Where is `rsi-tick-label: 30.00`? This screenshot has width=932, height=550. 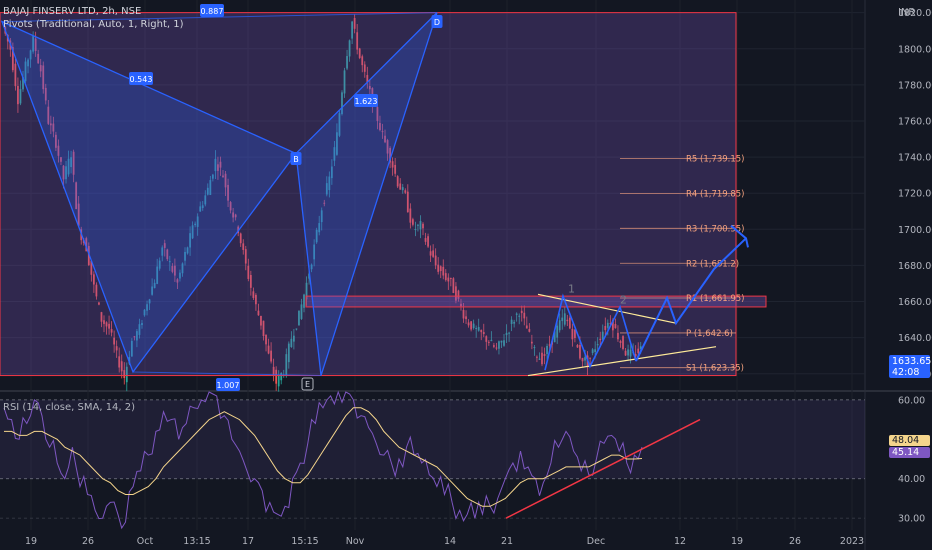 rsi-tick-label: 30.00 is located at coordinates (911, 519).